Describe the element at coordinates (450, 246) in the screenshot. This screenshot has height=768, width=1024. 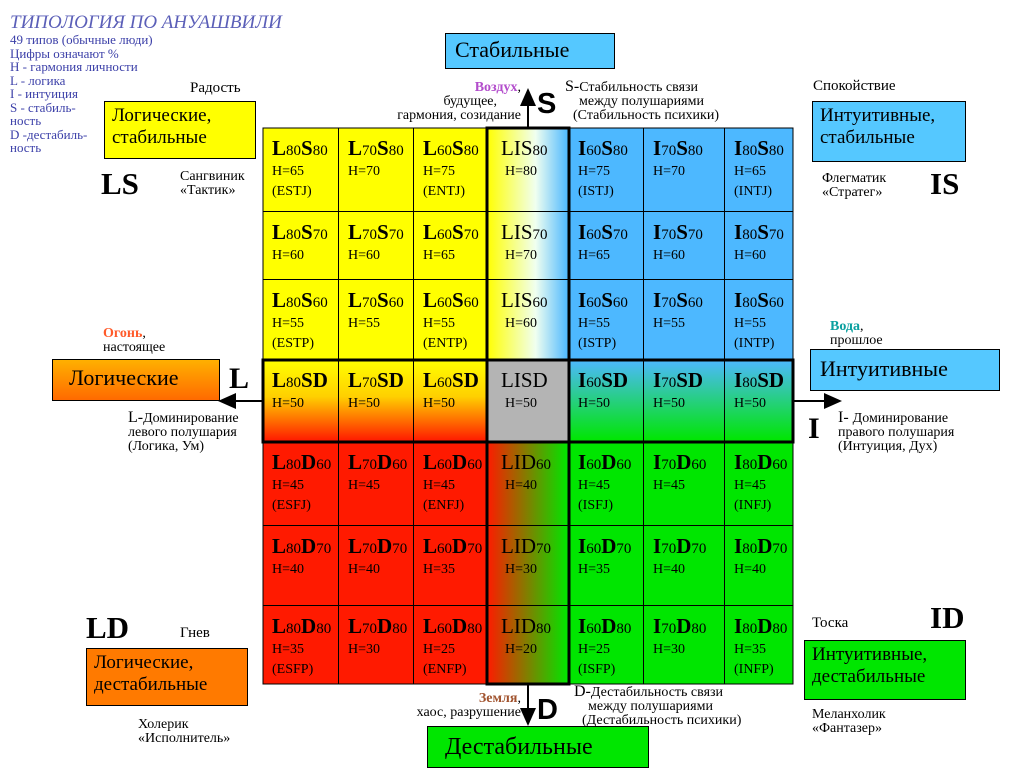
I see `type-cell: L60S70 H=65` at that location.